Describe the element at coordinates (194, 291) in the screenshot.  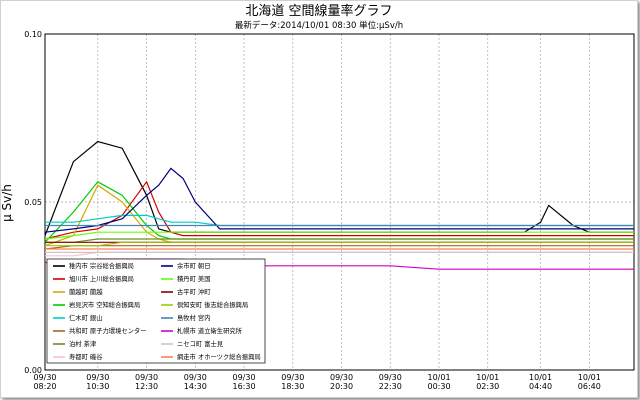
I see `legend-label: 古平町 沖町` at that location.